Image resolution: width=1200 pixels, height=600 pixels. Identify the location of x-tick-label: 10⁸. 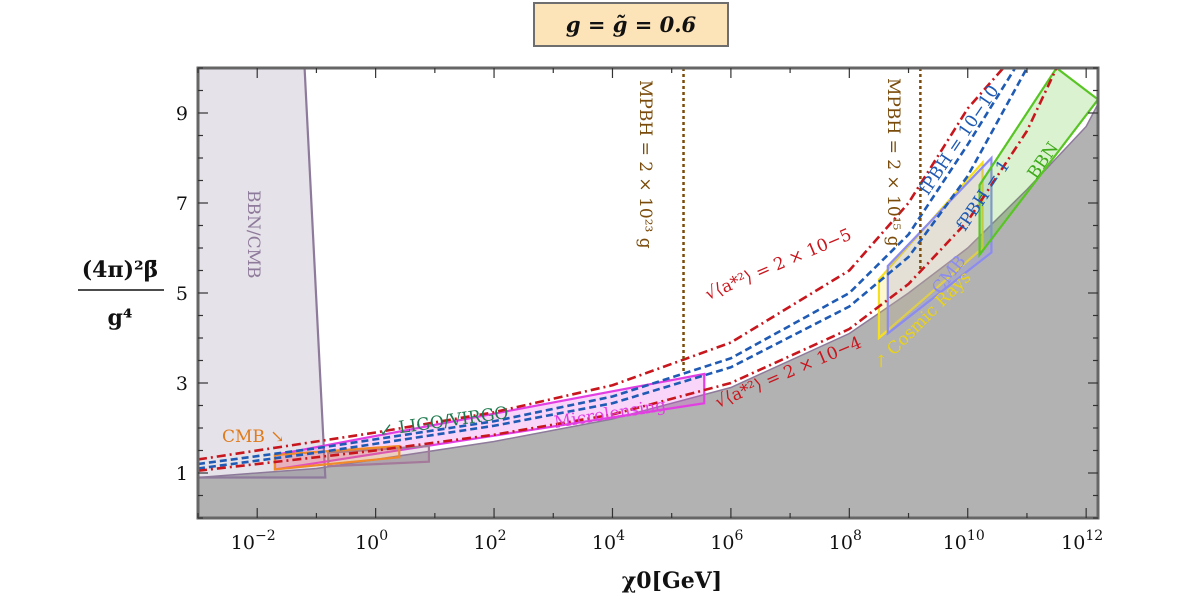
(845, 541).